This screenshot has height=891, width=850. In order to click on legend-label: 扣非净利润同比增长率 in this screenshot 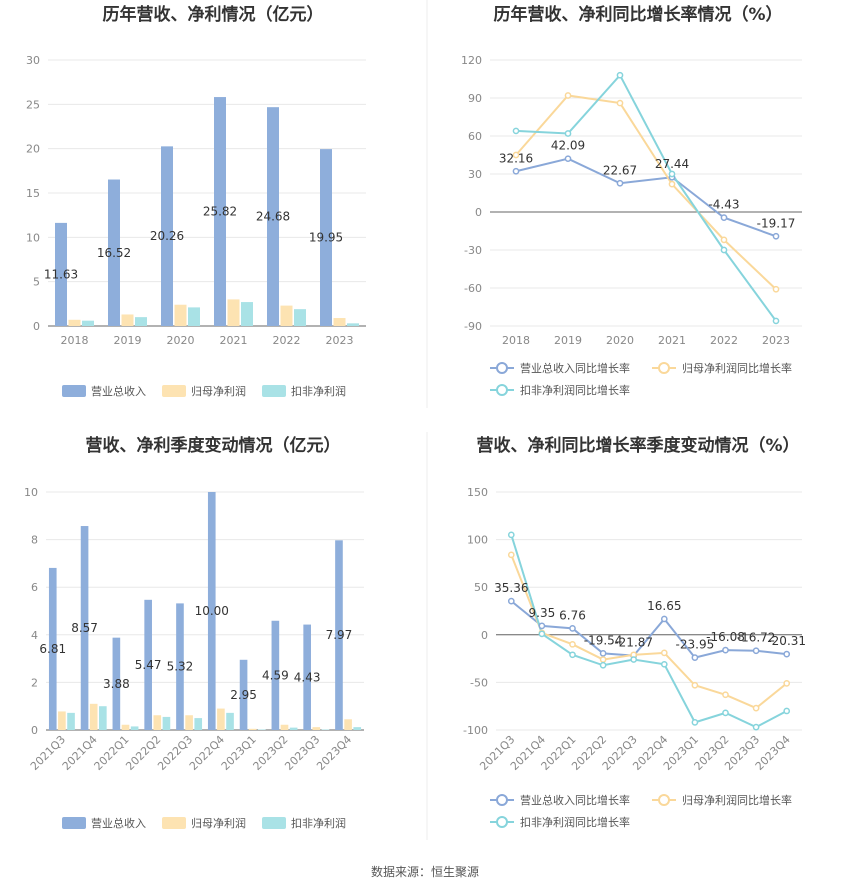, I will do `click(575, 390)`.